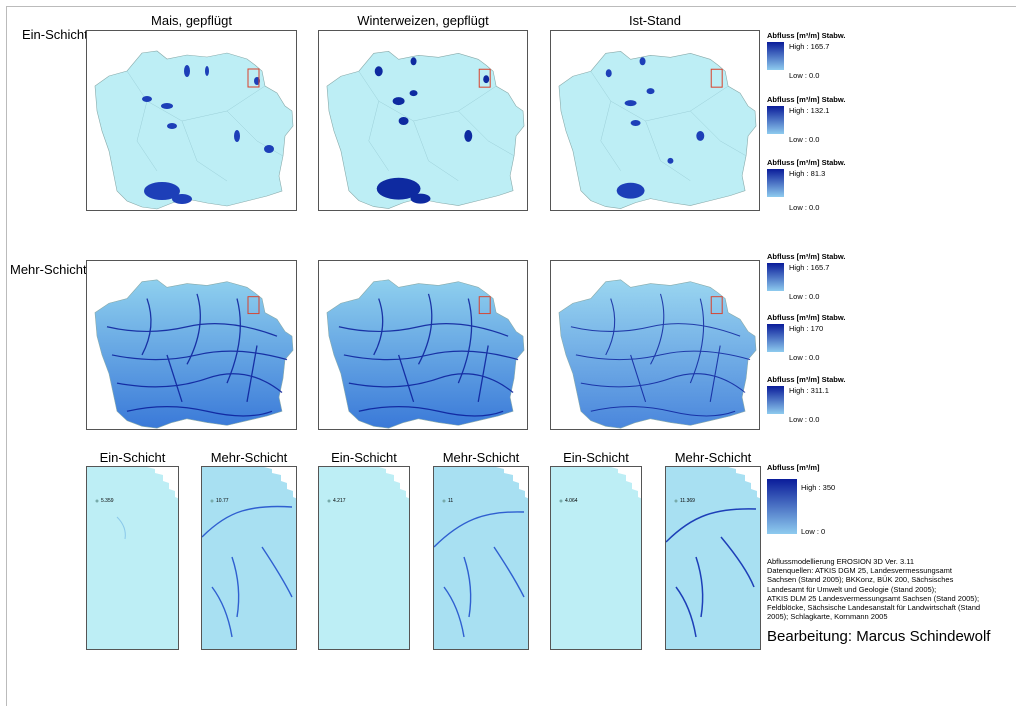  What do you see at coordinates (481, 457) in the screenshot?
I see `detail-subtitle-4: Mehr-Schicht` at bounding box center [481, 457].